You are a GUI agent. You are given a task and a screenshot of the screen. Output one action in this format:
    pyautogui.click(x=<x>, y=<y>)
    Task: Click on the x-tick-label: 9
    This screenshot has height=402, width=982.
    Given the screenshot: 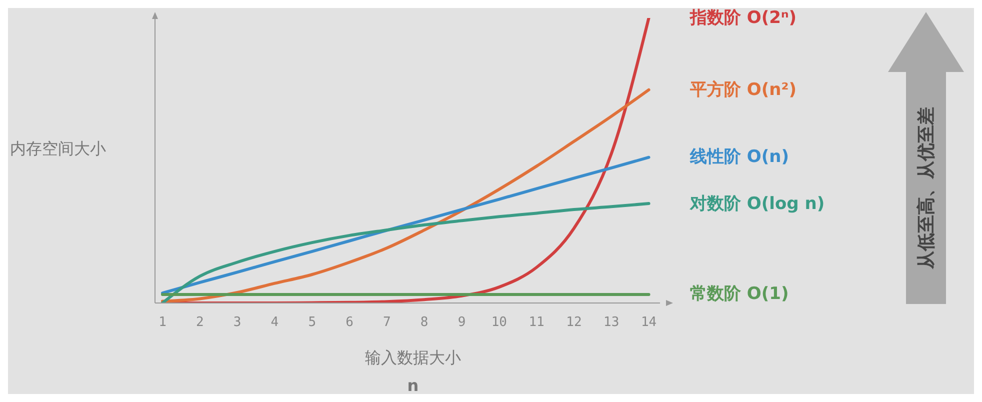 What is the action you would take?
    pyautogui.click(x=462, y=322)
    